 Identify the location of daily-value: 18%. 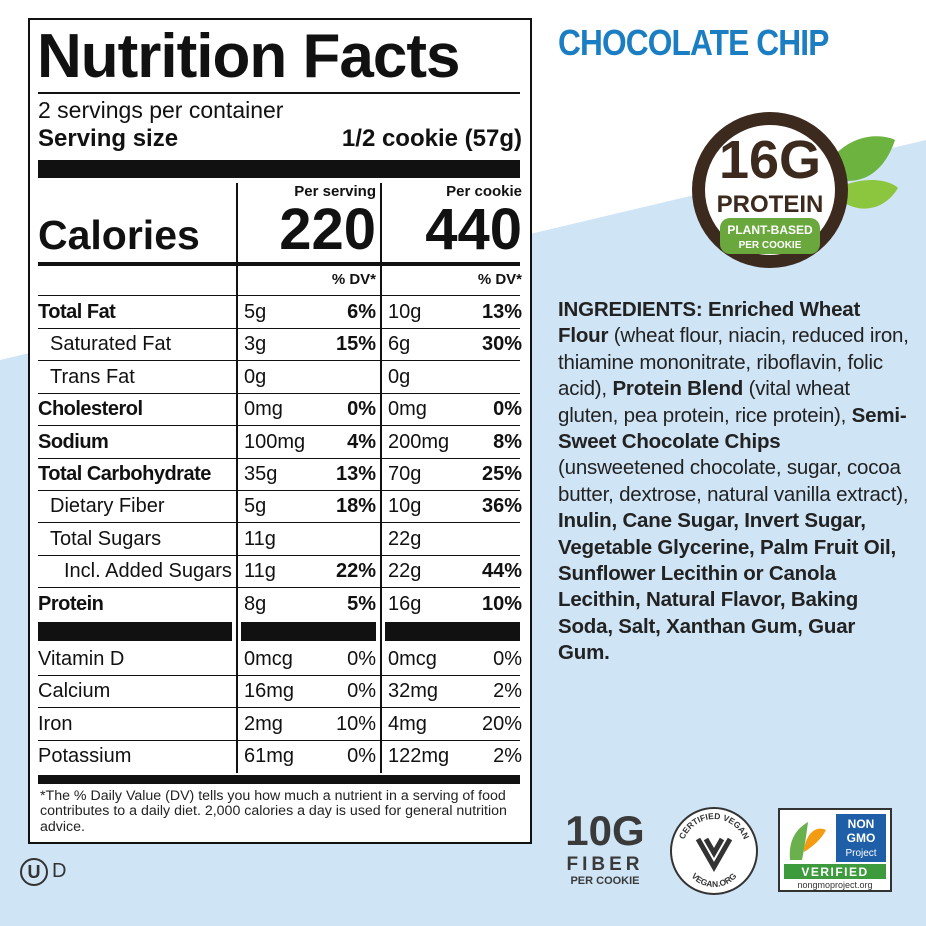
(355, 506).